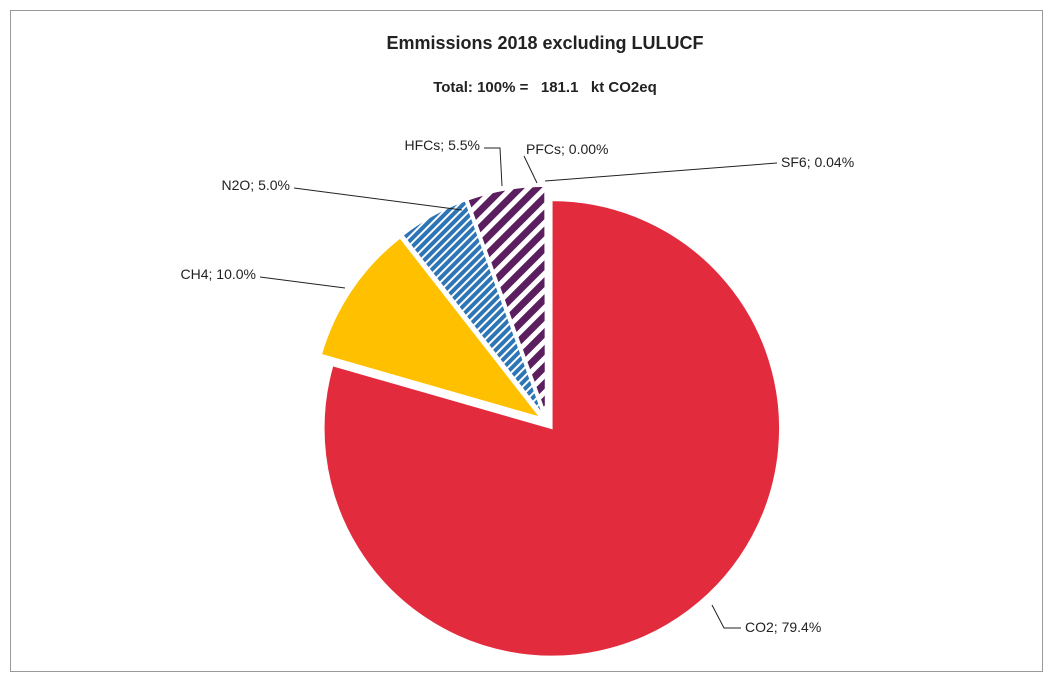 The width and height of the screenshot is (1054, 687). I want to click on value-label: 79.4%, so click(802, 627).